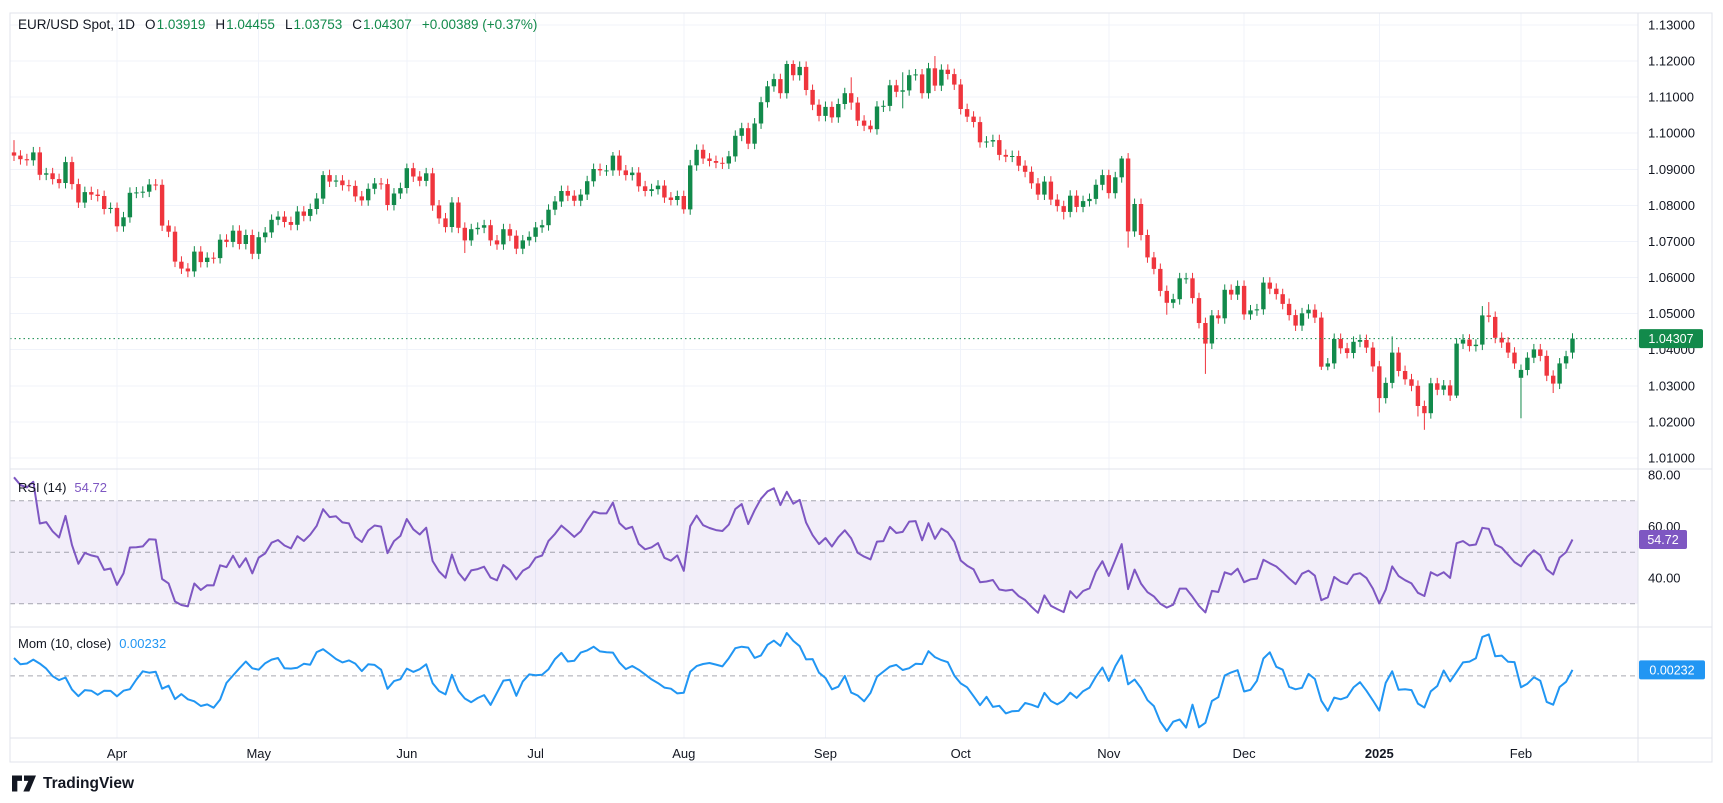 Image resolution: width=1723 pixels, height=803 pixels. Describe the element at coordinates (1663, 539) in the screenshot. I see `rsi-value-badge: 54.72` at that location.